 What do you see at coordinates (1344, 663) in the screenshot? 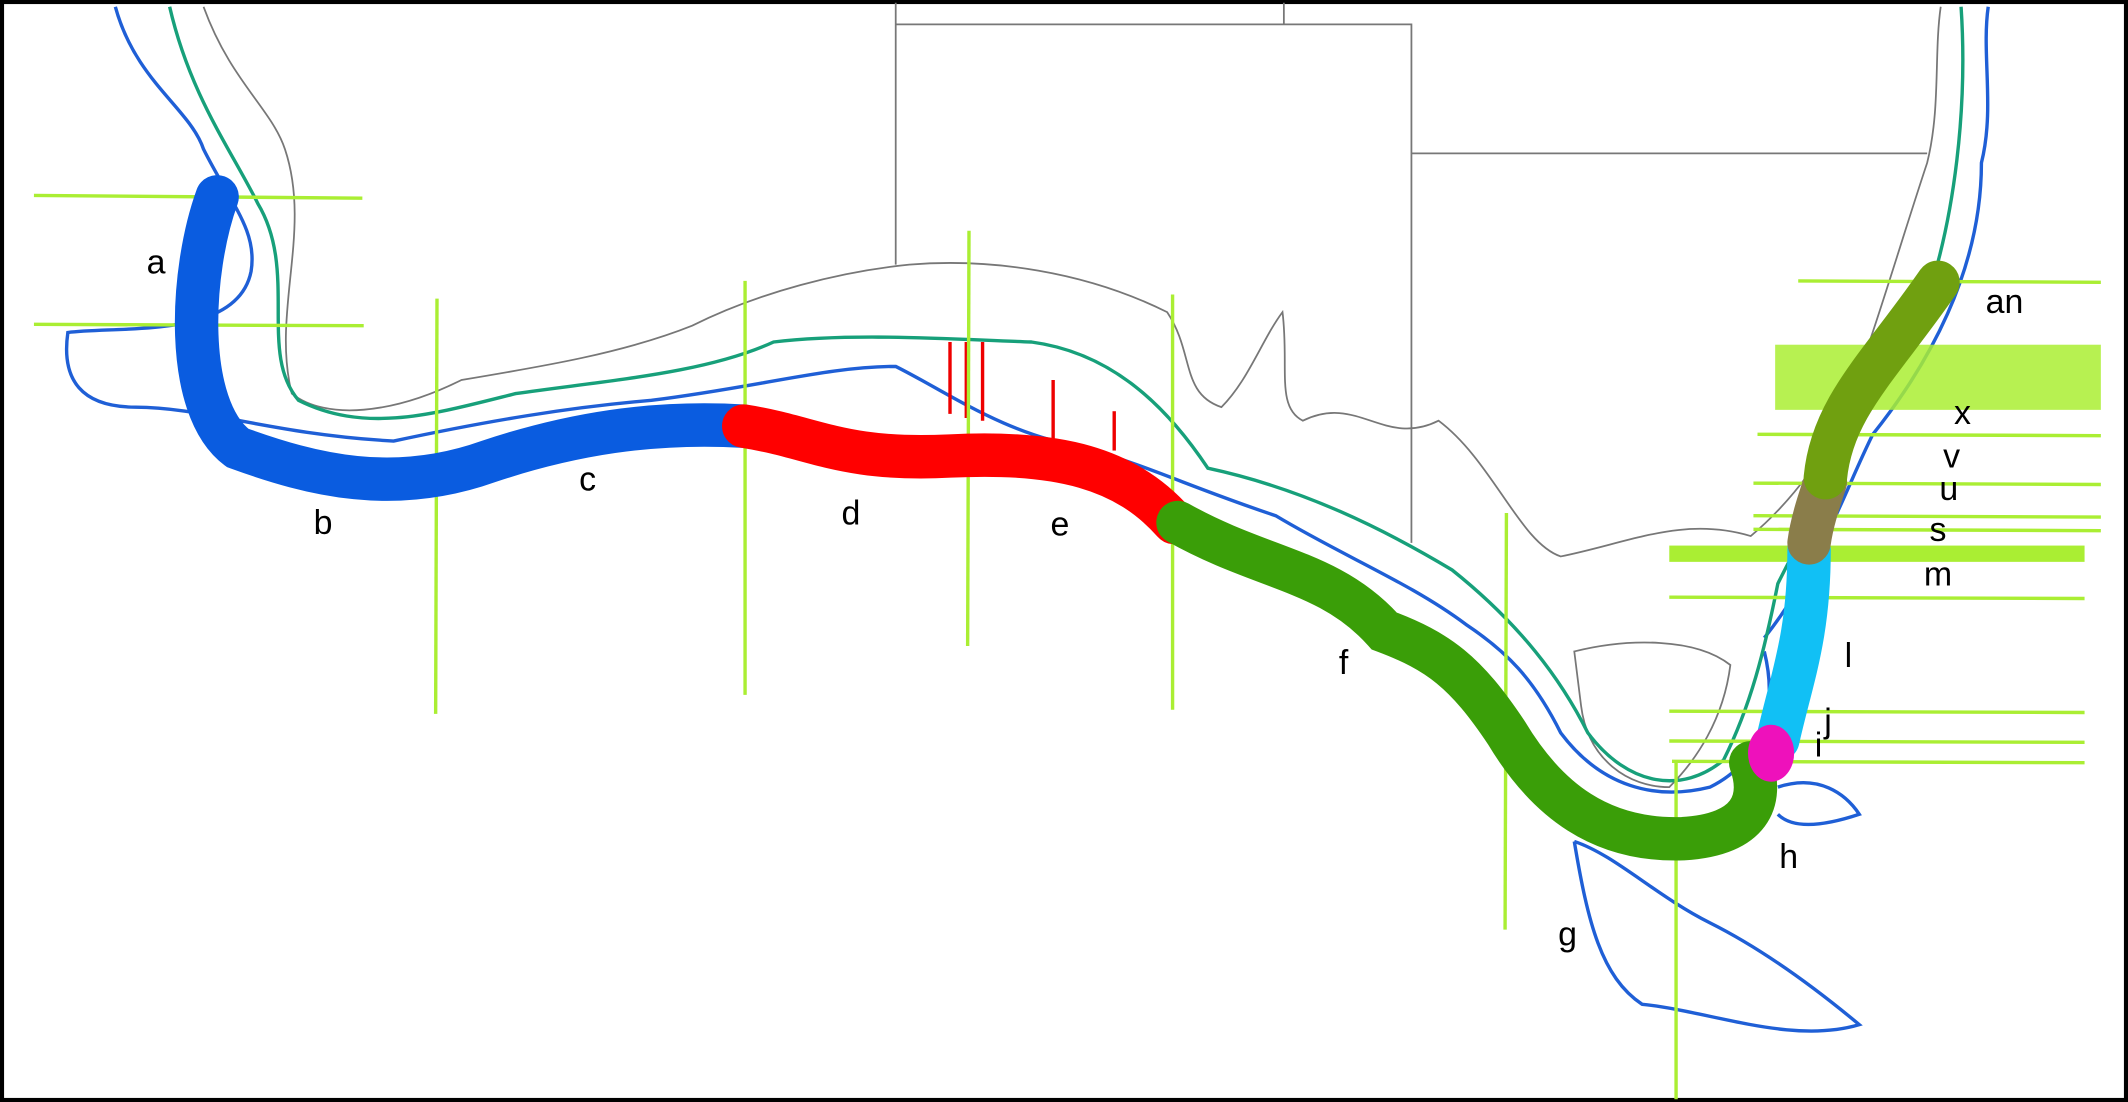
I see `segment-label: f` at bounding box center [1344, 663].